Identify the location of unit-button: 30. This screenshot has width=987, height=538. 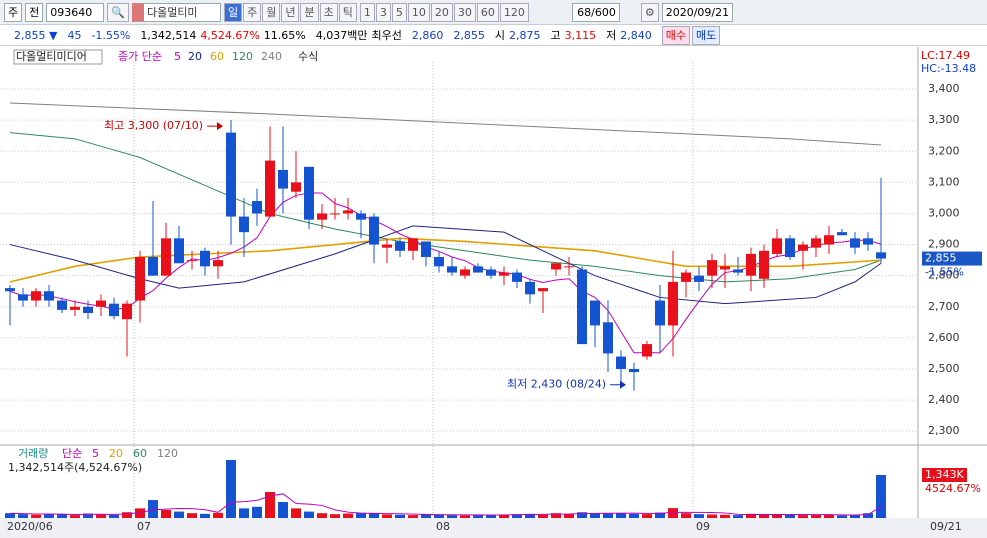
(464, 12).